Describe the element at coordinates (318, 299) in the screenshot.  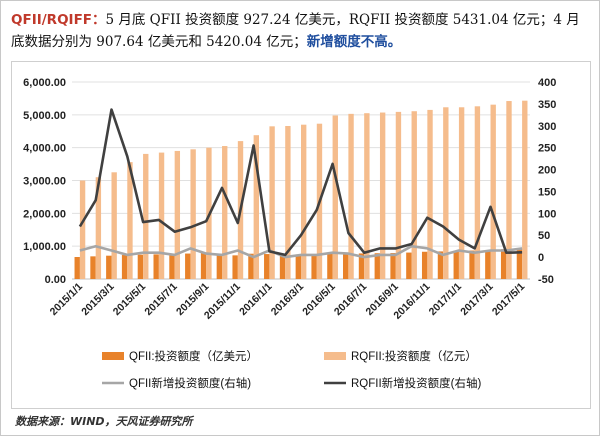
I see `x-tick-label: 2016/5/1` at that location.